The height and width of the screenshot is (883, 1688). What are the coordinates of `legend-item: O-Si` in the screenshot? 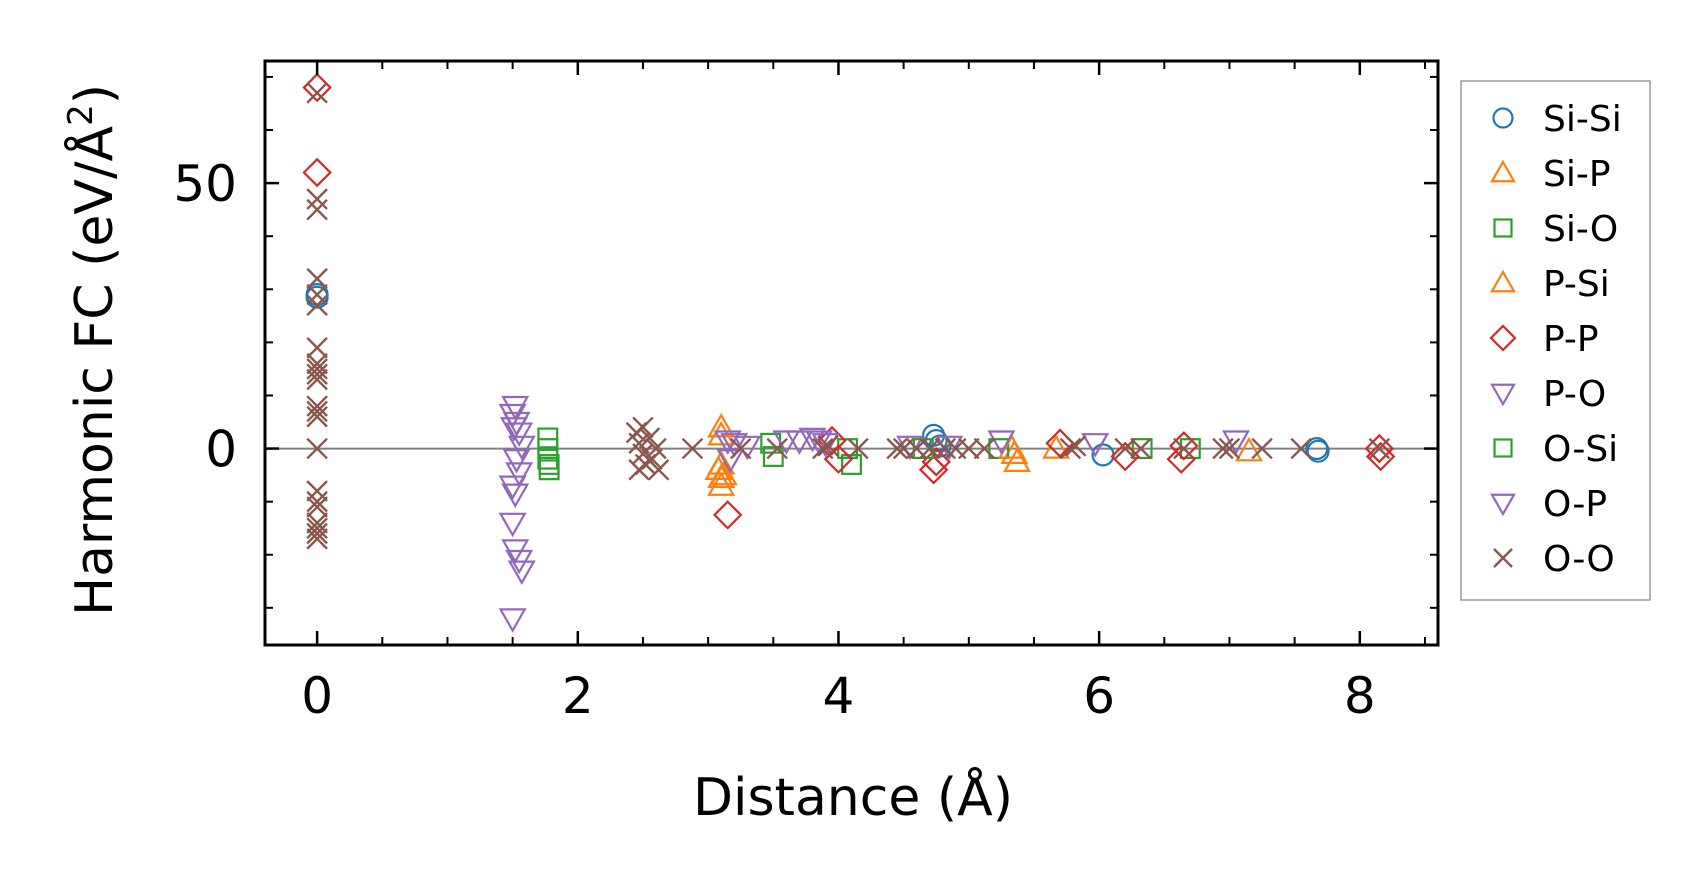 It's located at (1555, 449).